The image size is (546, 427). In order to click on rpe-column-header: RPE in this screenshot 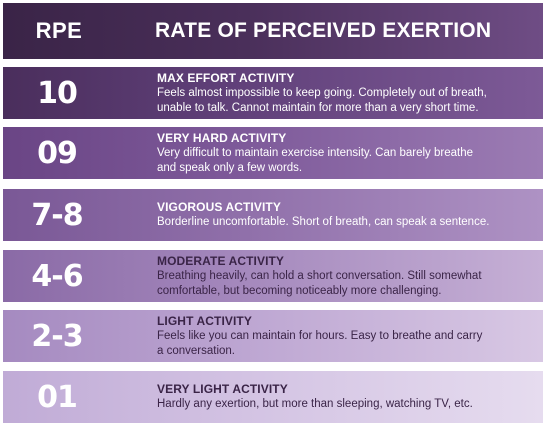, I will do `click(59, 30)`.